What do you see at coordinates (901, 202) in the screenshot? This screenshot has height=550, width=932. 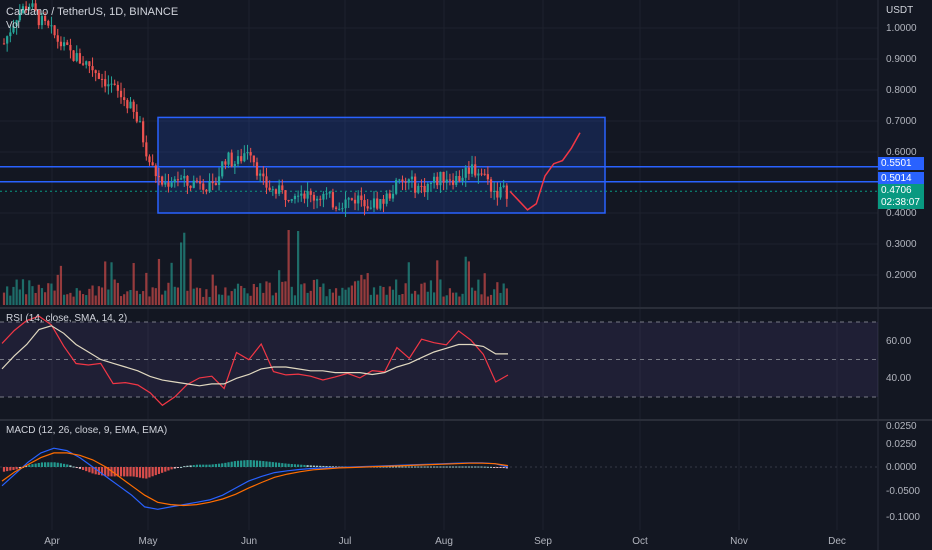 I see `countdown-tag: 02:38:07` at bounding box center [901, 202].